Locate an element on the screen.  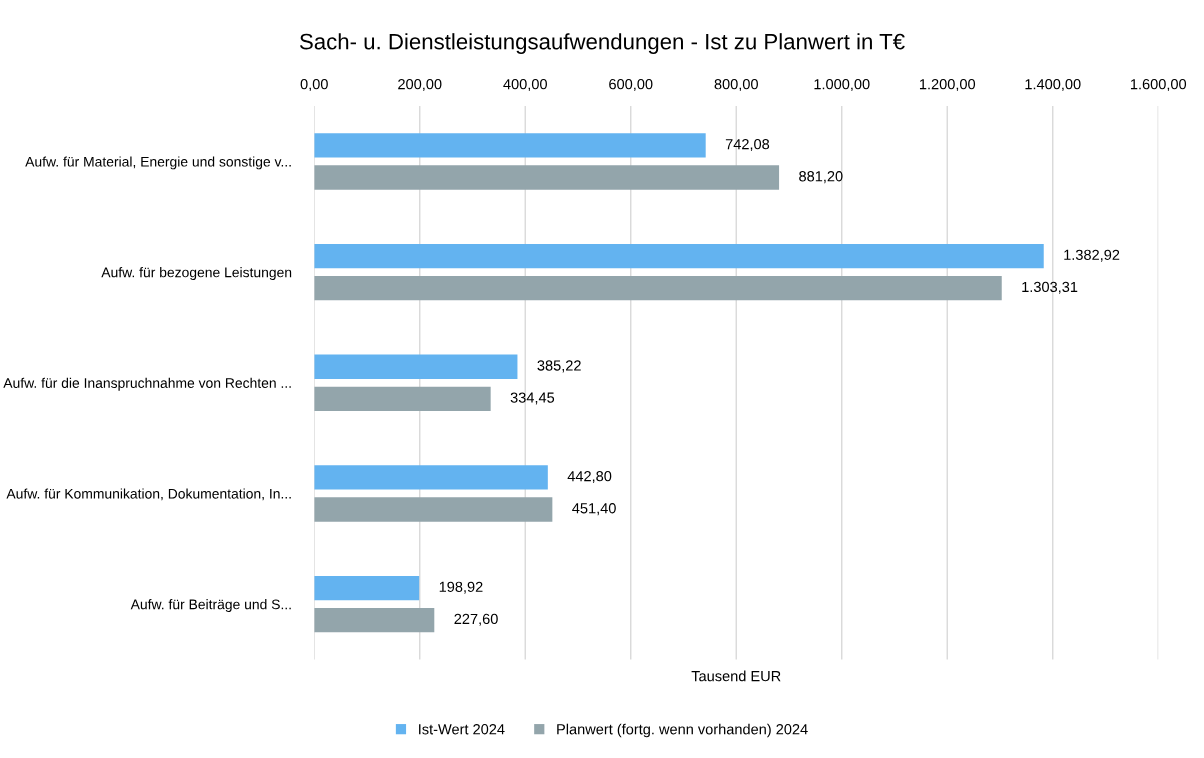
x-tick-label: 1.400,00 is located at coordinates (1053, 85).